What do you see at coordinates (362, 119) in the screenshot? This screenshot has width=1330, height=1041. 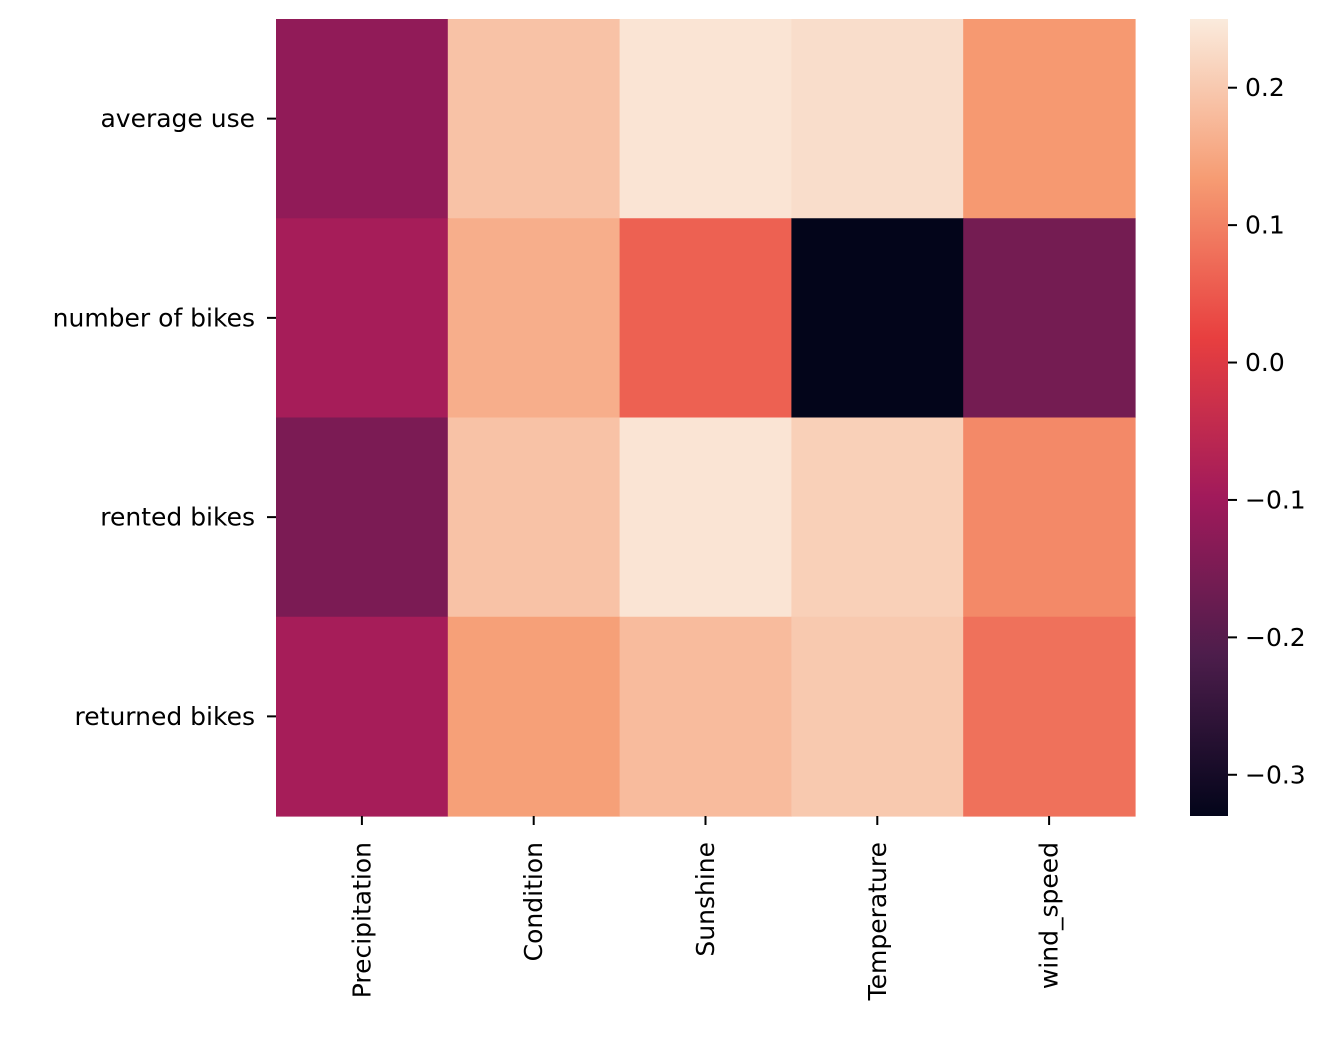 I see `heatmap-cell-average-use-precipitation` at bounding box center [362, 119].